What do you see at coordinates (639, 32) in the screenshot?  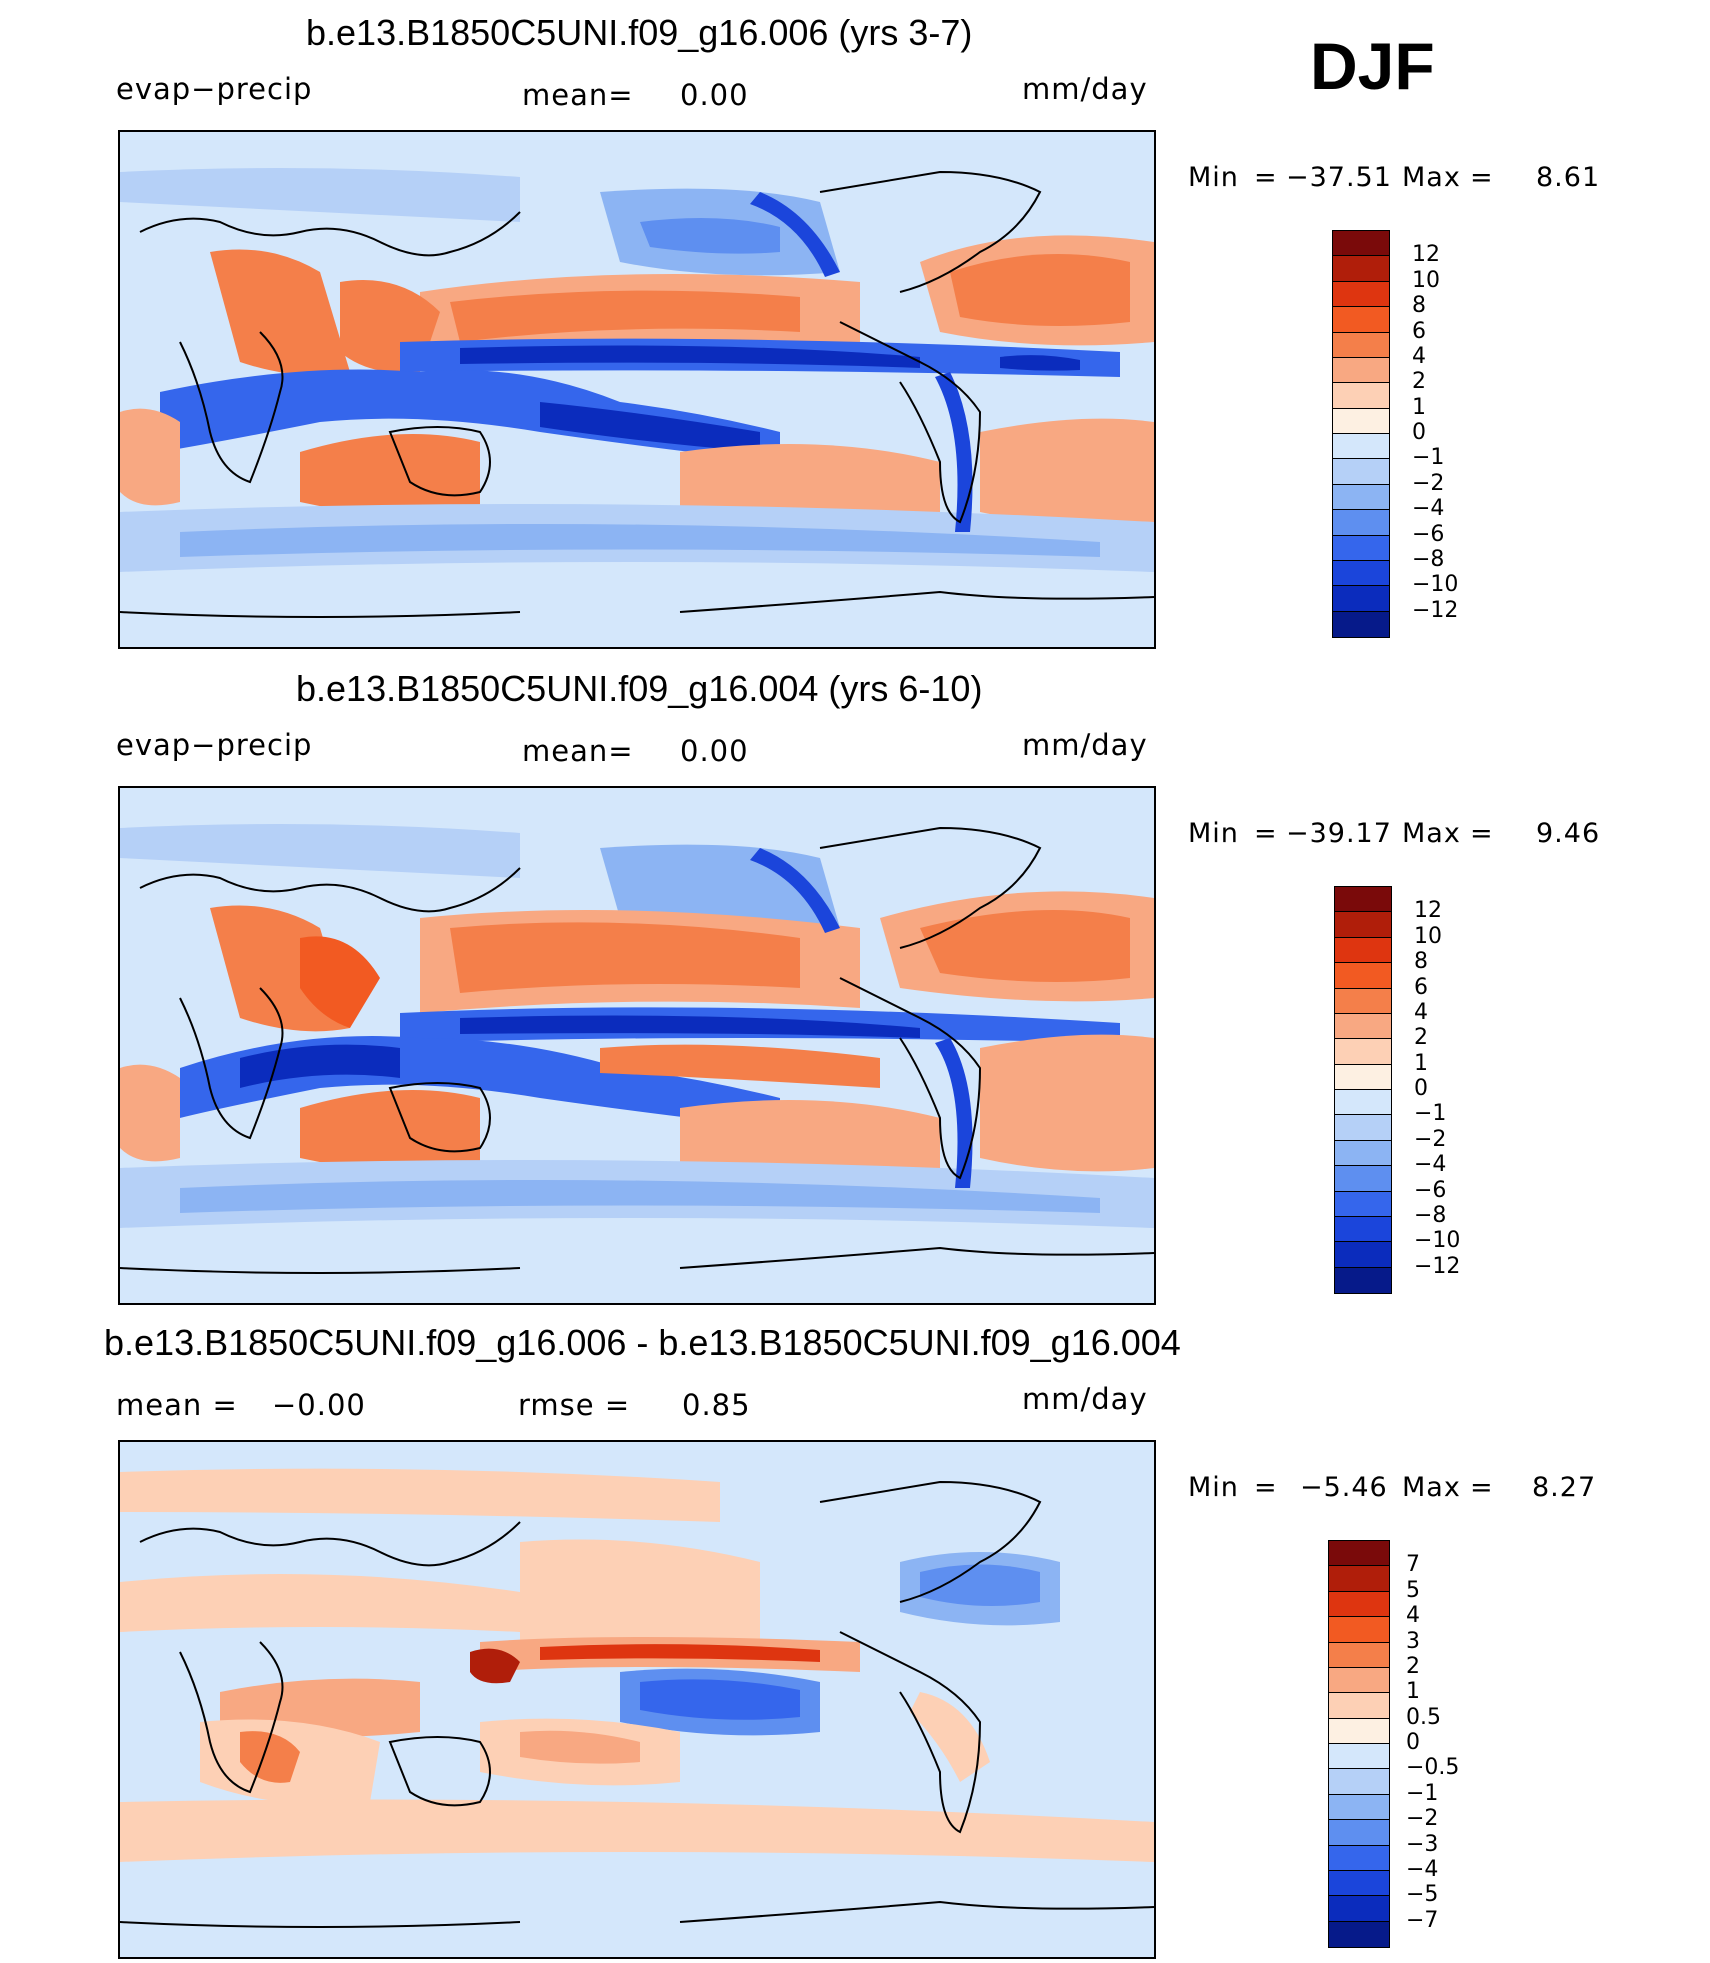 I see `panel1-title: b.e13.B1850C5UNI.f09_g16.006 (yrs 3-7)` at bounding box center [639, 32].